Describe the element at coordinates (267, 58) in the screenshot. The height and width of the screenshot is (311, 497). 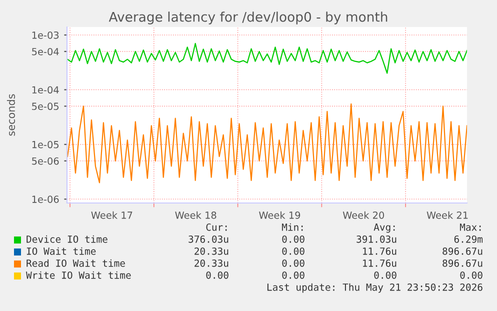
I see `line-series` at that location.